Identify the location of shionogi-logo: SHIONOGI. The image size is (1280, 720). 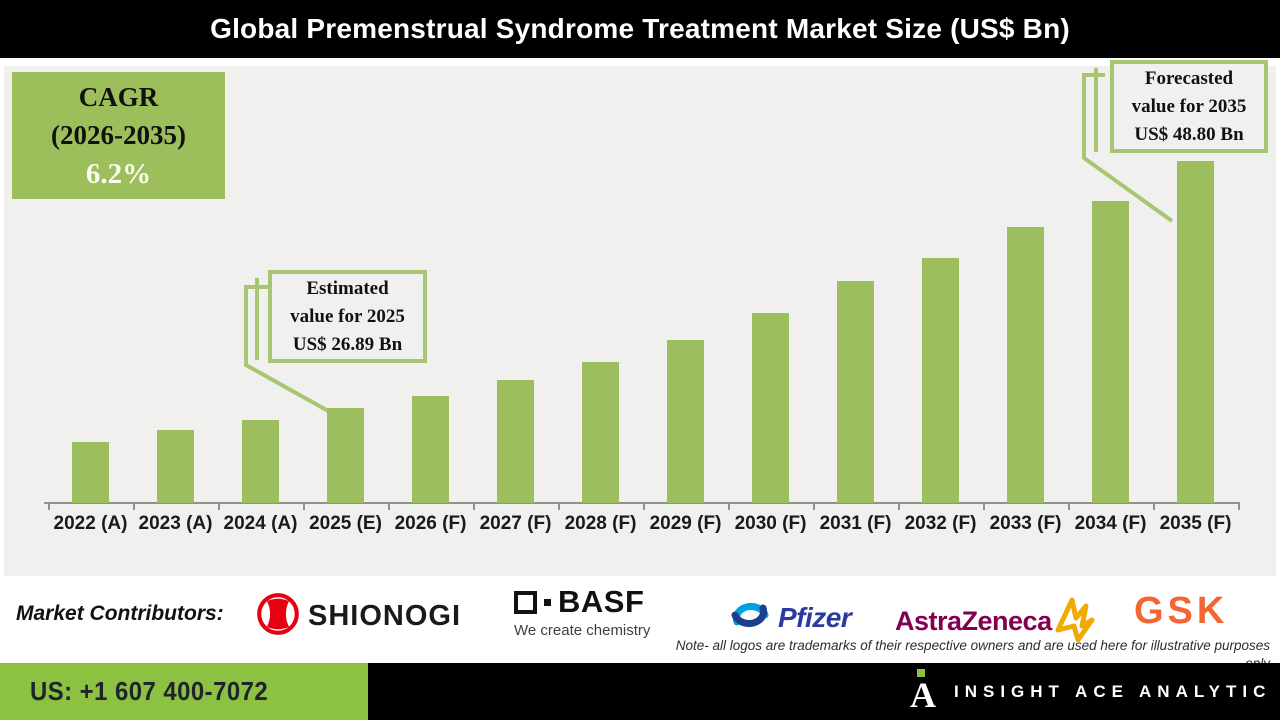
(358, 616).